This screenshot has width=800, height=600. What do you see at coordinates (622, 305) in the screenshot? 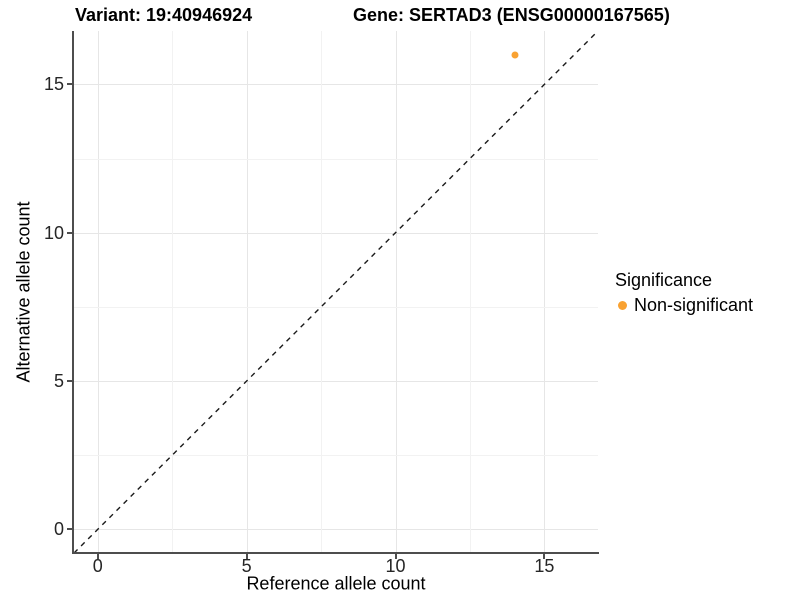
I see `legend-point-swatch` at bounding box center [622, 305].